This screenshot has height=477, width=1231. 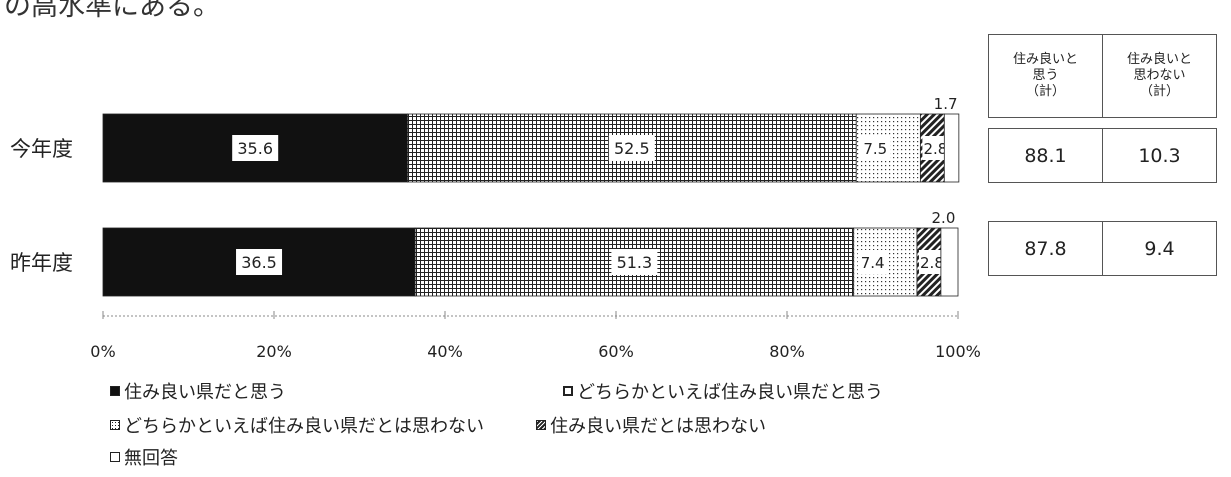 What do you see at coordinates (112, 11) in the screenshot?
I see `caption-fragment: の高水準にある。` at bounding box center [112, 11].